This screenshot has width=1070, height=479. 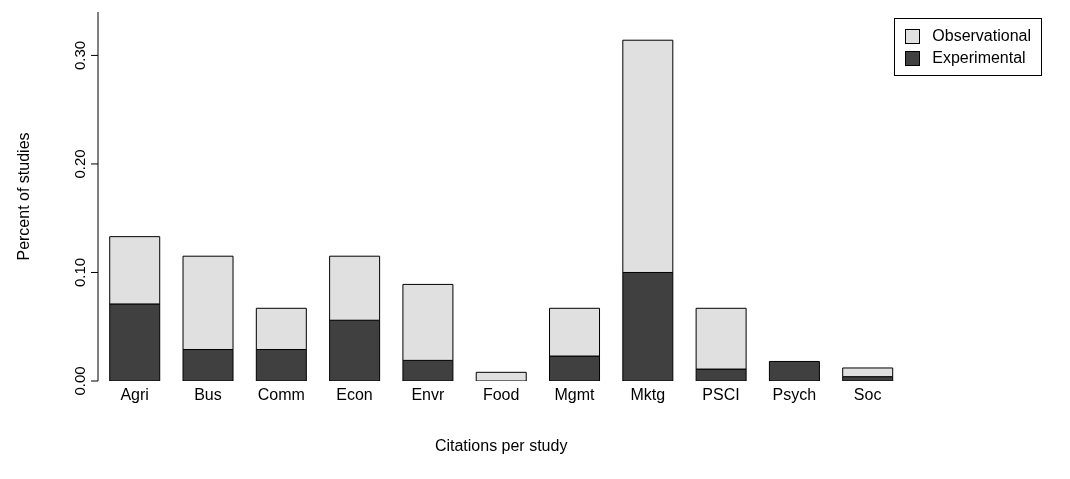 I want to click on y-tick-label: 0.00, so click(x=79, y=381).